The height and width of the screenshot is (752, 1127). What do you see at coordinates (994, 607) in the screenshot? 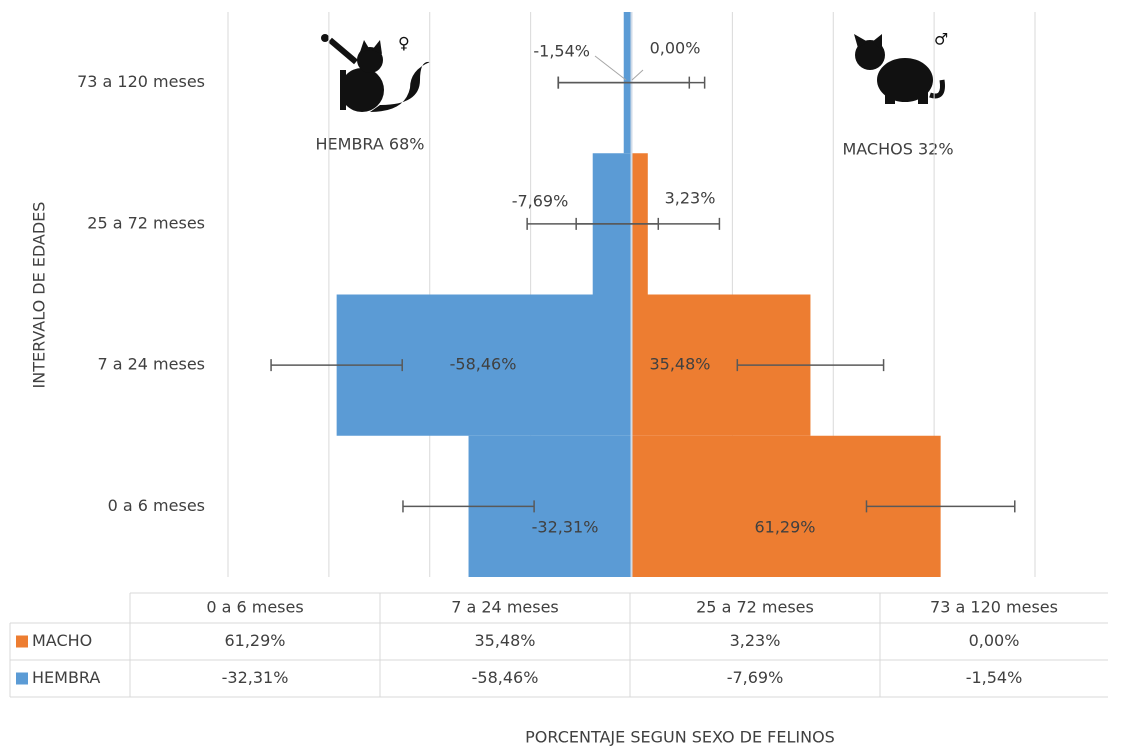
I see `table-header: 73 a 120 meses` at bounding box center [994, 607].